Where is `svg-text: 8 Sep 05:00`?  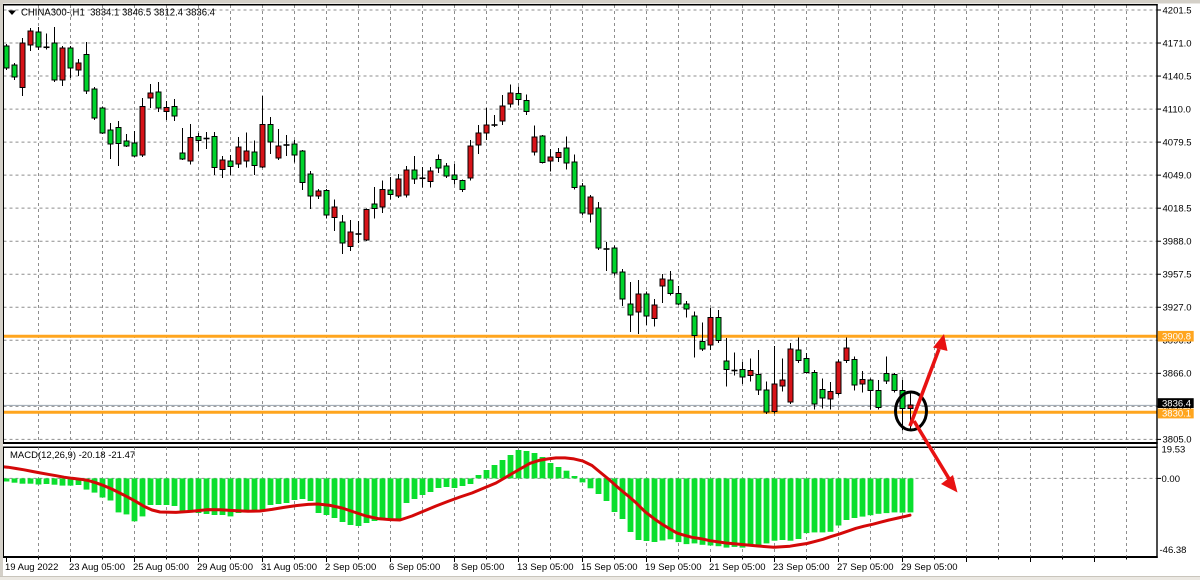
svg-text: 8 Sep 05:00 is located at coordinates (478, 567).